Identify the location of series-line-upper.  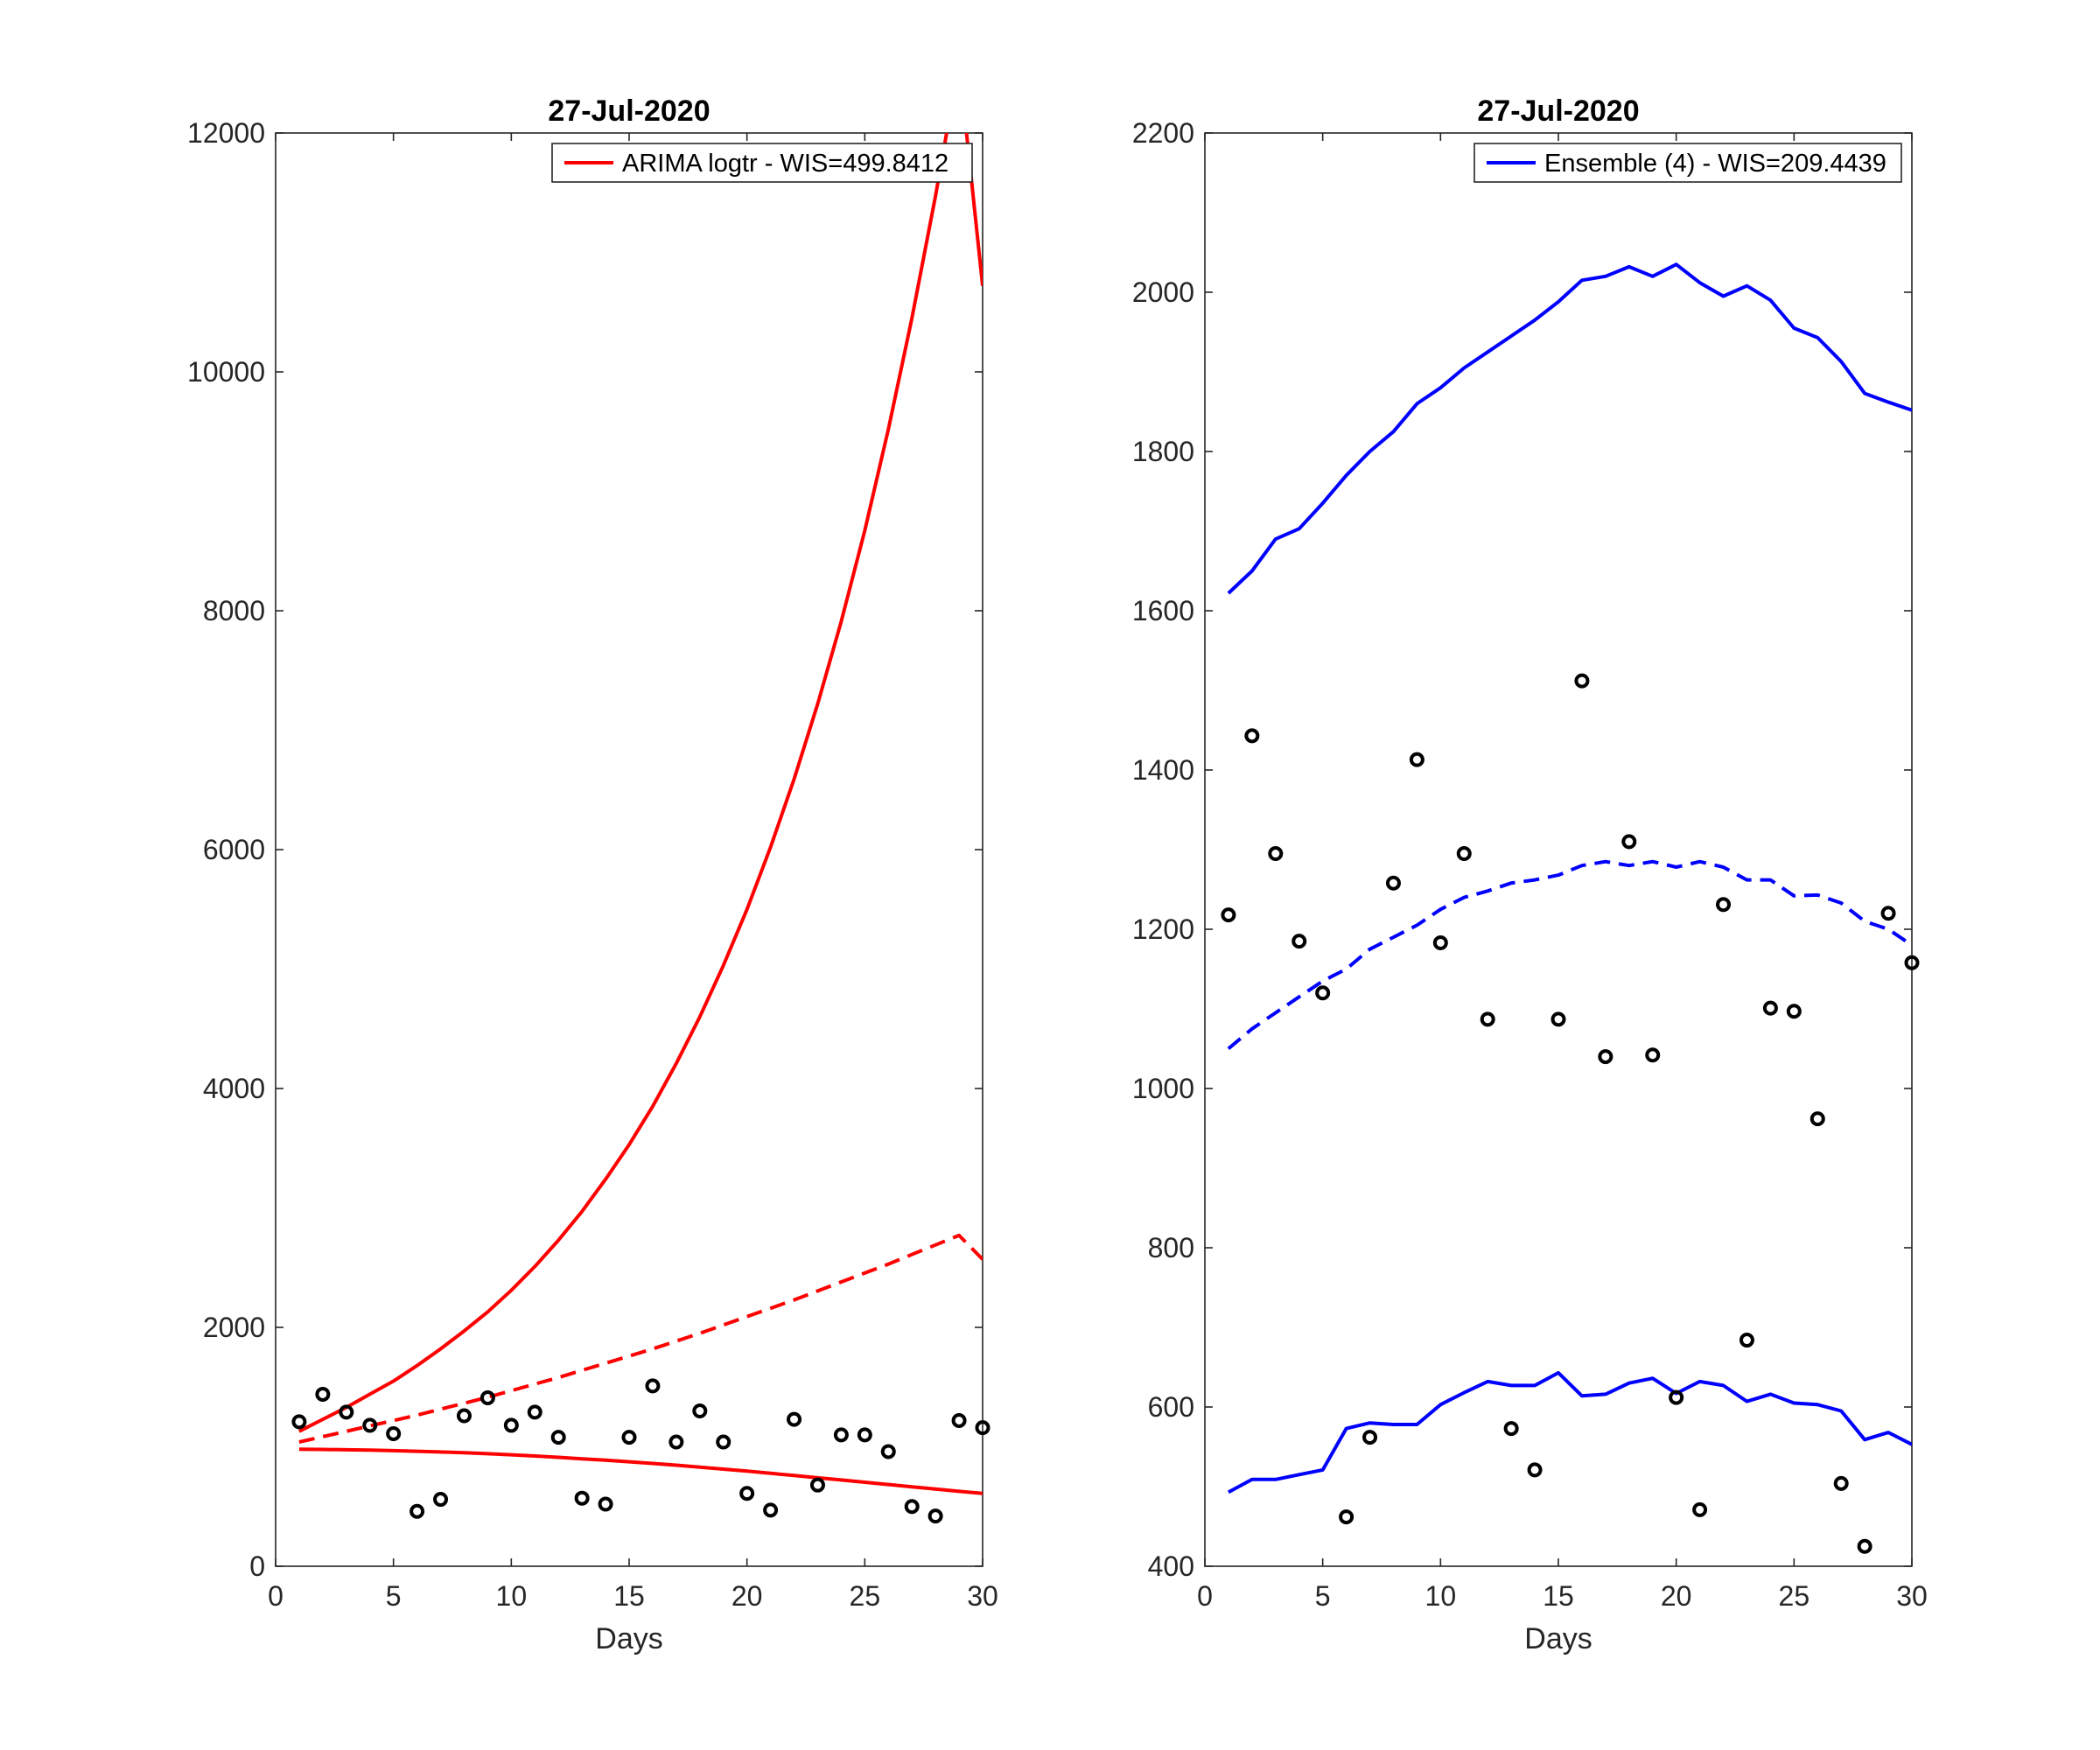
(1569, 428).